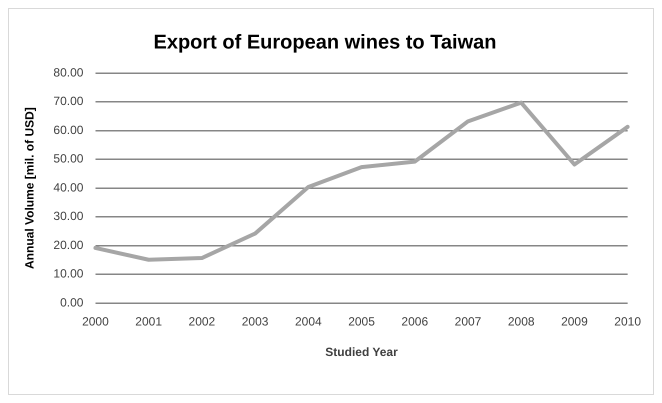 This screenshot has width=662, height=403. Describe the element at coordinates (468, 321) in the screenshot. I see `x-tick-label: 2007` at that location.